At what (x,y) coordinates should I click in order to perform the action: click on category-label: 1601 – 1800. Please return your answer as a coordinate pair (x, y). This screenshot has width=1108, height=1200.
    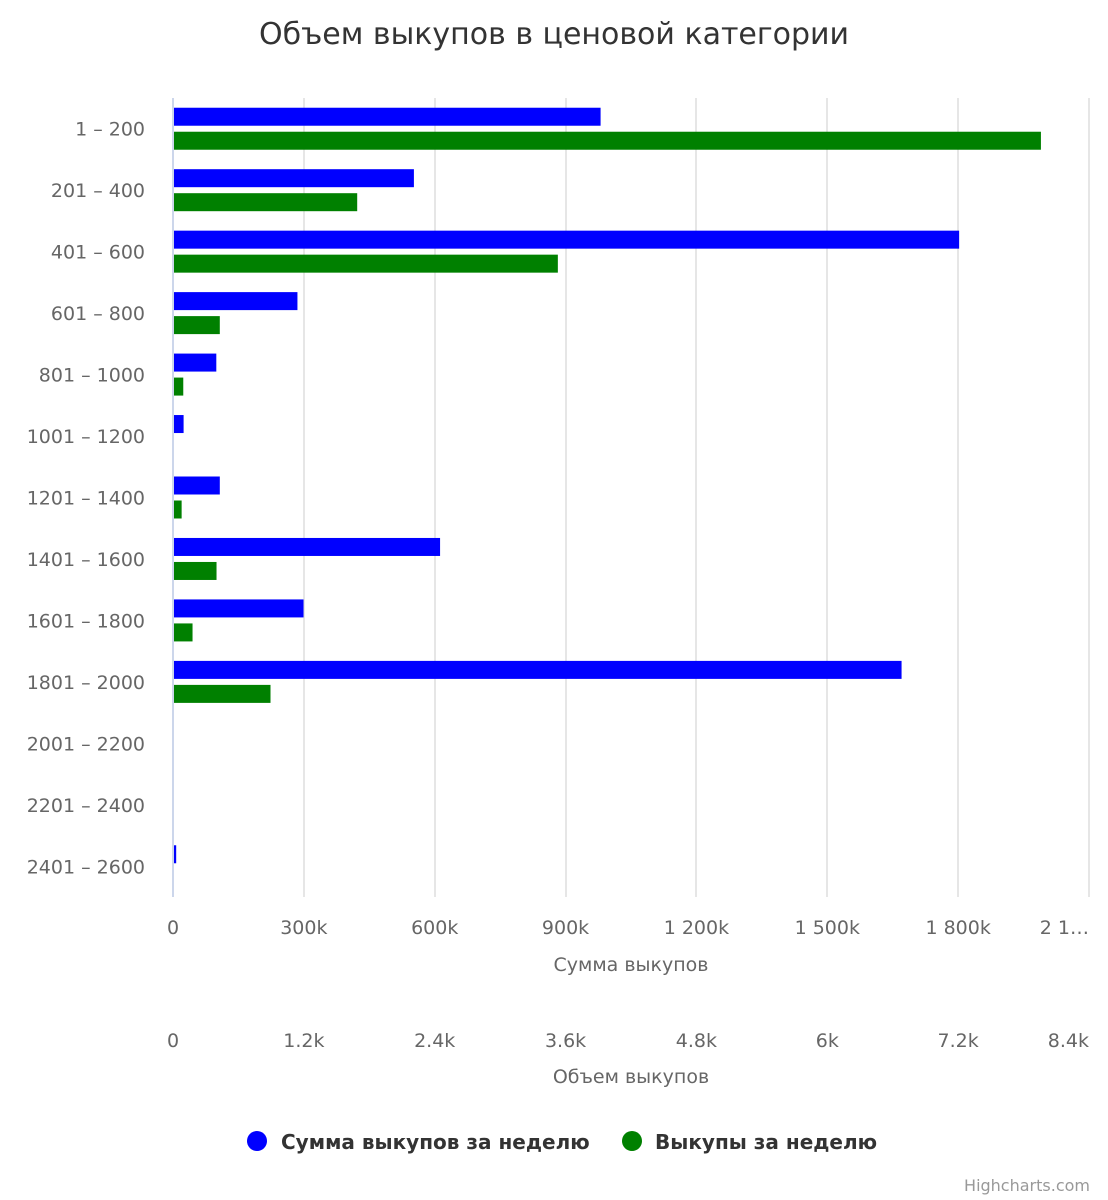
    Looking at the image, I should click on (86, 621).